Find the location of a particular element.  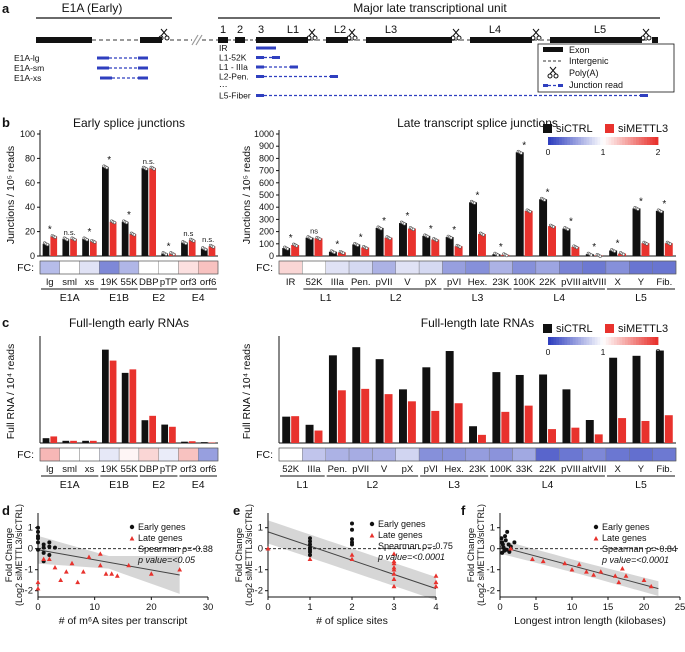

fc-strip-frame is located at coordinates (477, 267).